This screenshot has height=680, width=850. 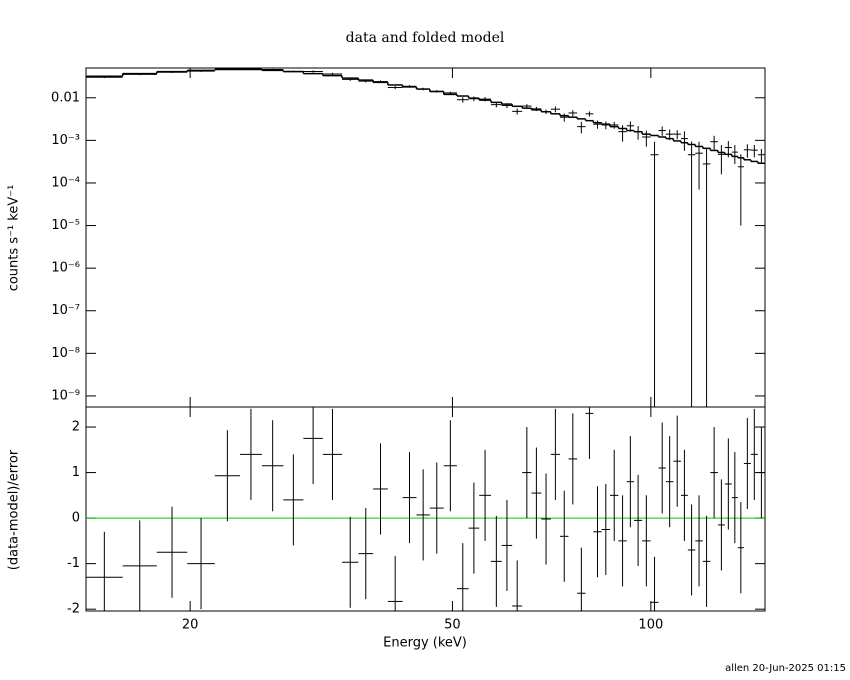 What do you see at coordinates (76, 518) in the screenshot?
I see `y-tick-label: 0` at bounding box center [76, 518].